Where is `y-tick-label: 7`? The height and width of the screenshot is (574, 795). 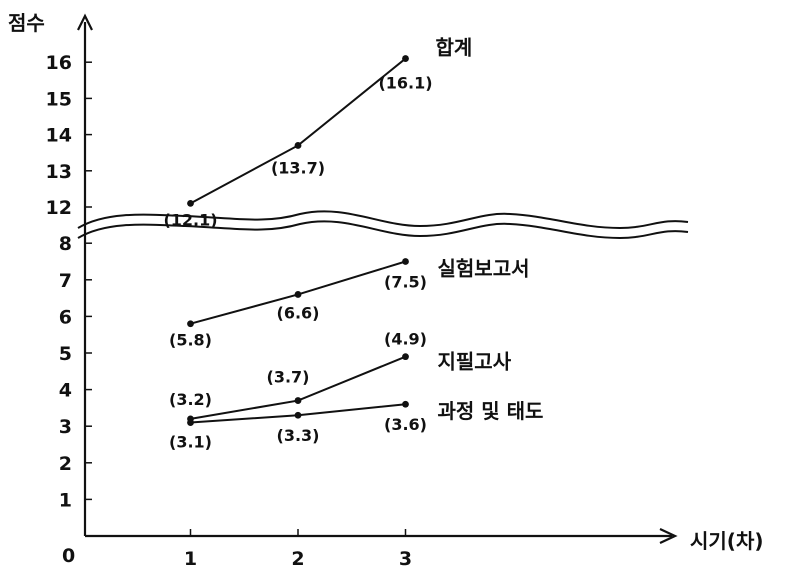 y-tick-label: 7 is located at coordinates (65, 281).